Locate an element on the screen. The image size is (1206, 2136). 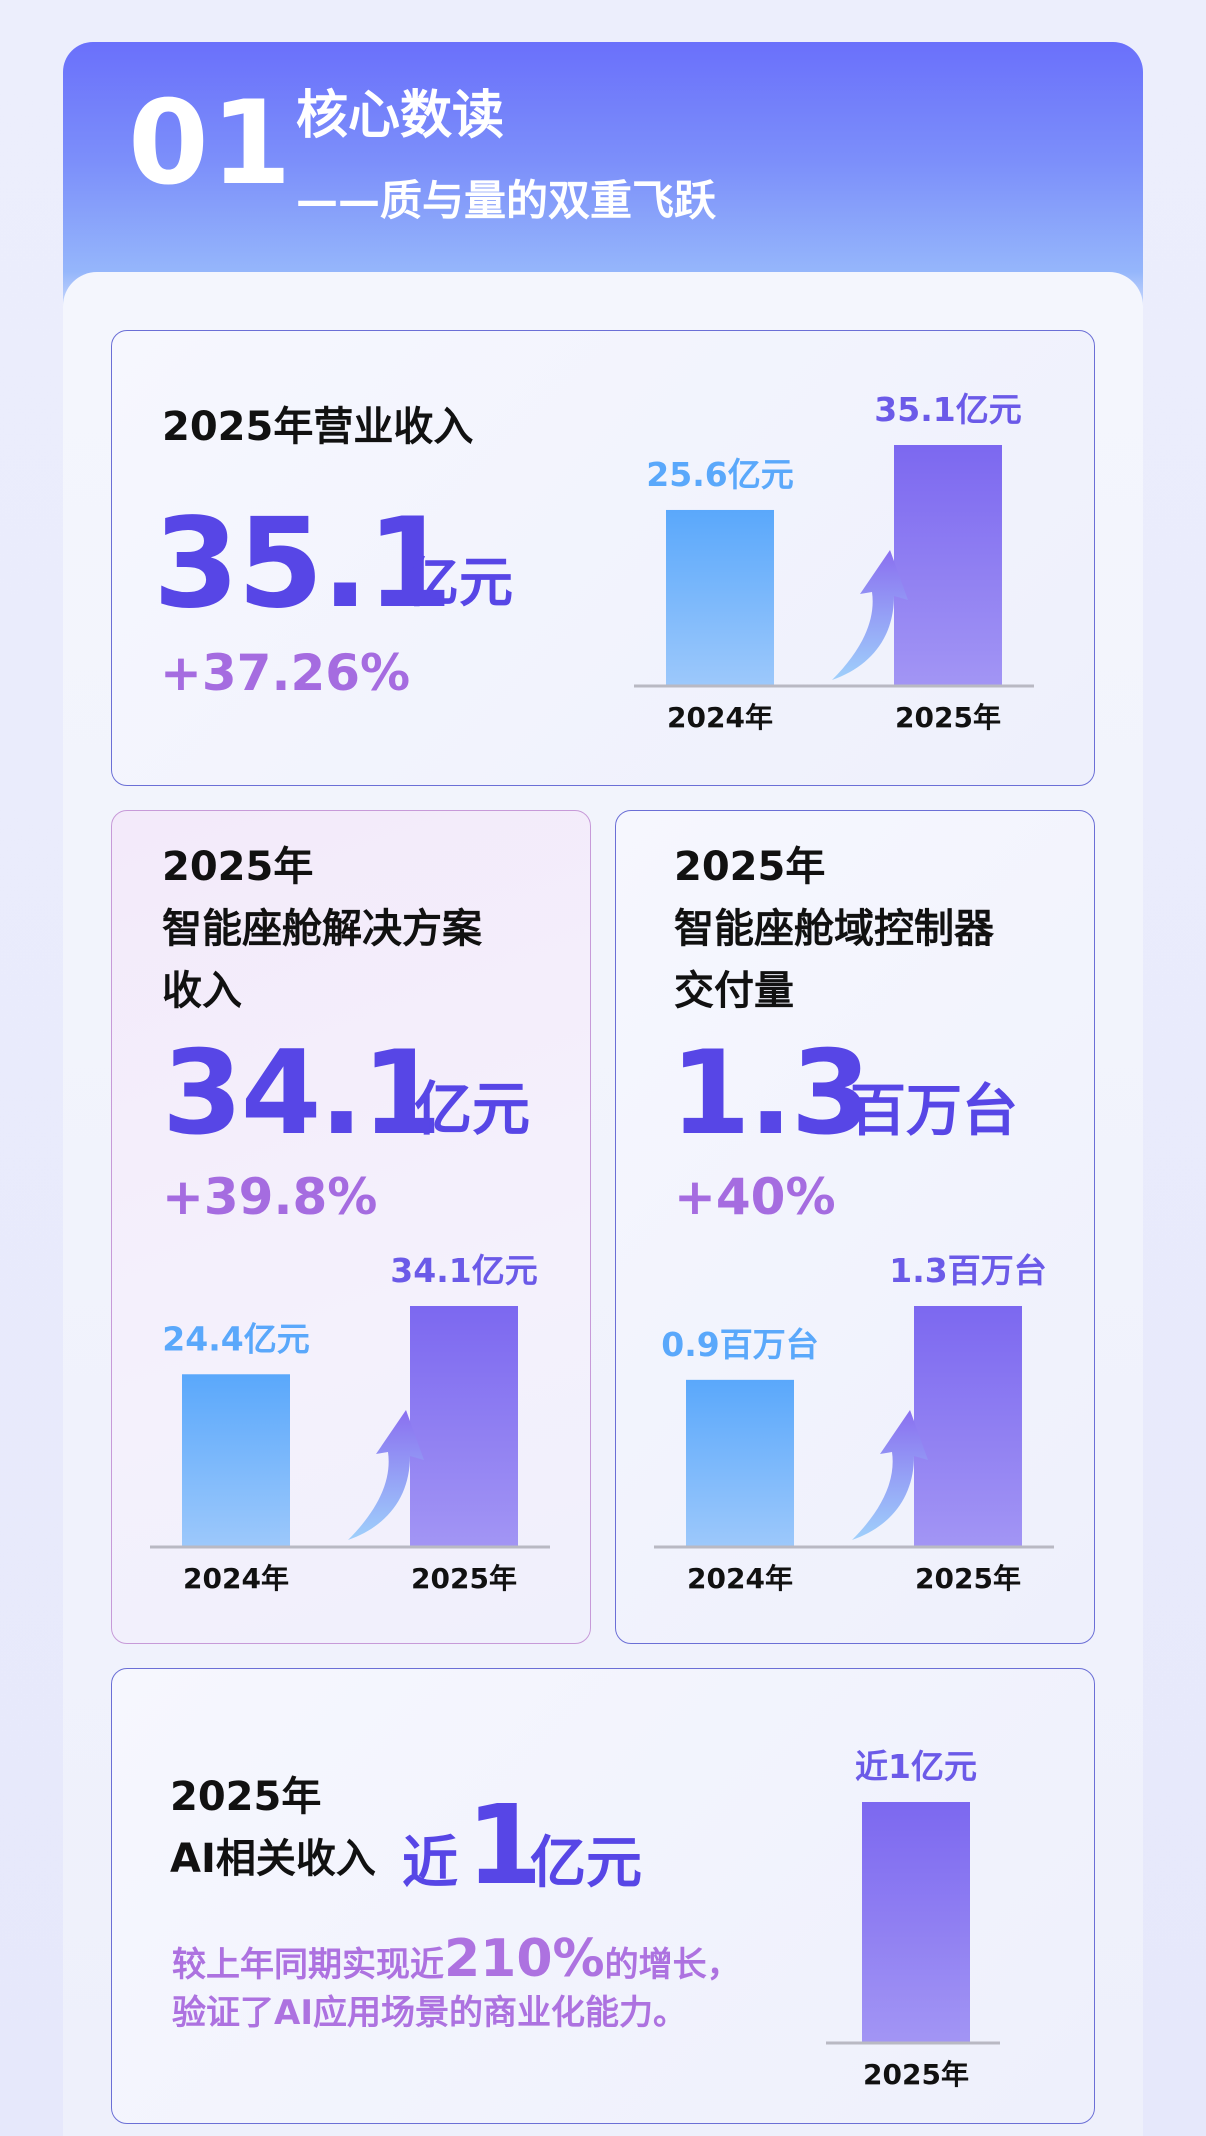
data-label: 0.9百万台 is located at coordinates (739, 1344).